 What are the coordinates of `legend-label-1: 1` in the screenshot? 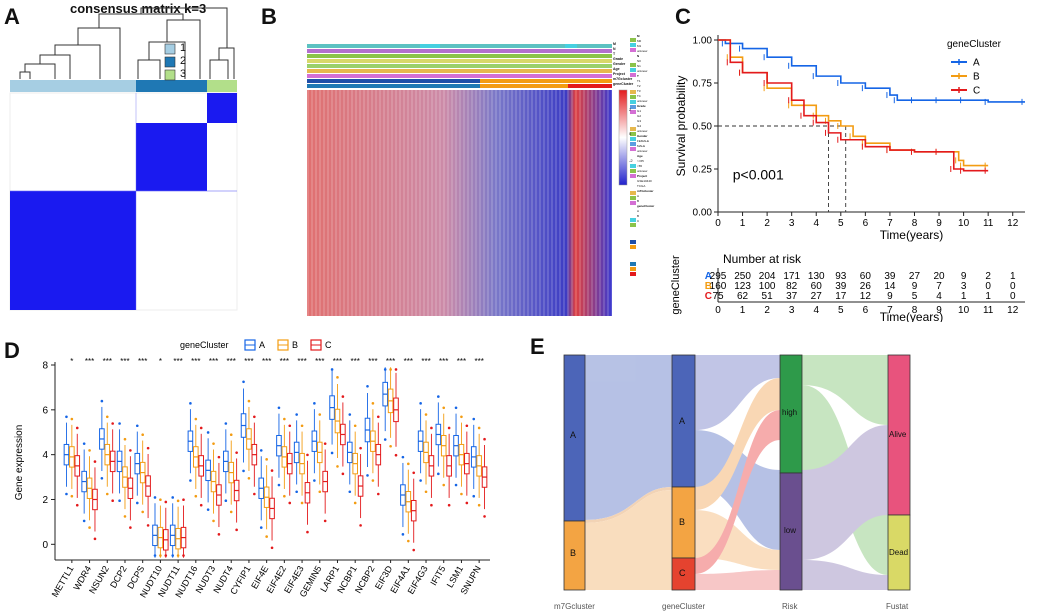 It's located at (183, 48).